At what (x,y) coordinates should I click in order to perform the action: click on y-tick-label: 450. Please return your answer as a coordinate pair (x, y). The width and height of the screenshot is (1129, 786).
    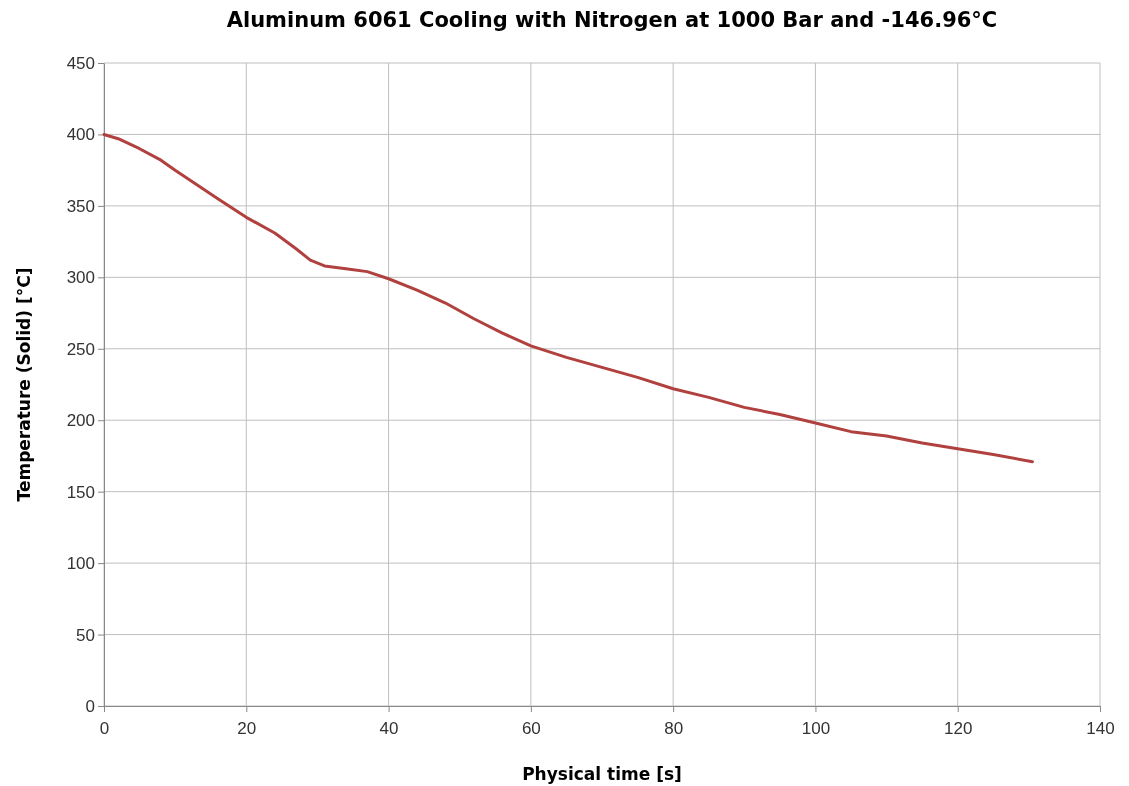
    Looking at the image, I should click on (80, 63).